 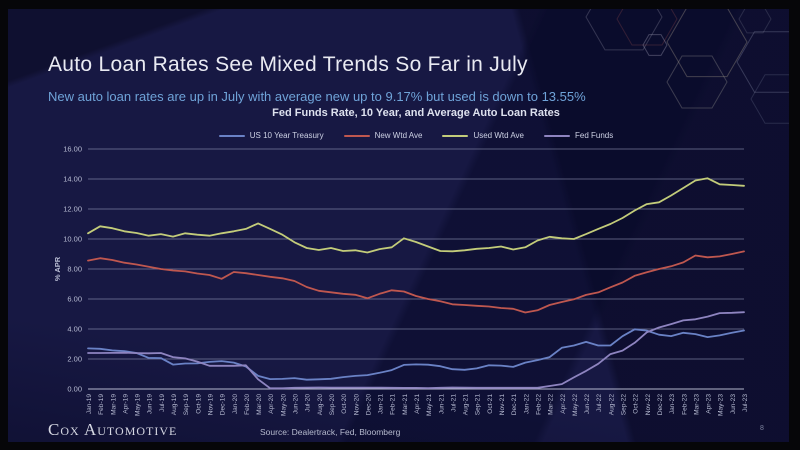 I want to click on x-tick-label: Jan-21, so click(x=381, y=404).